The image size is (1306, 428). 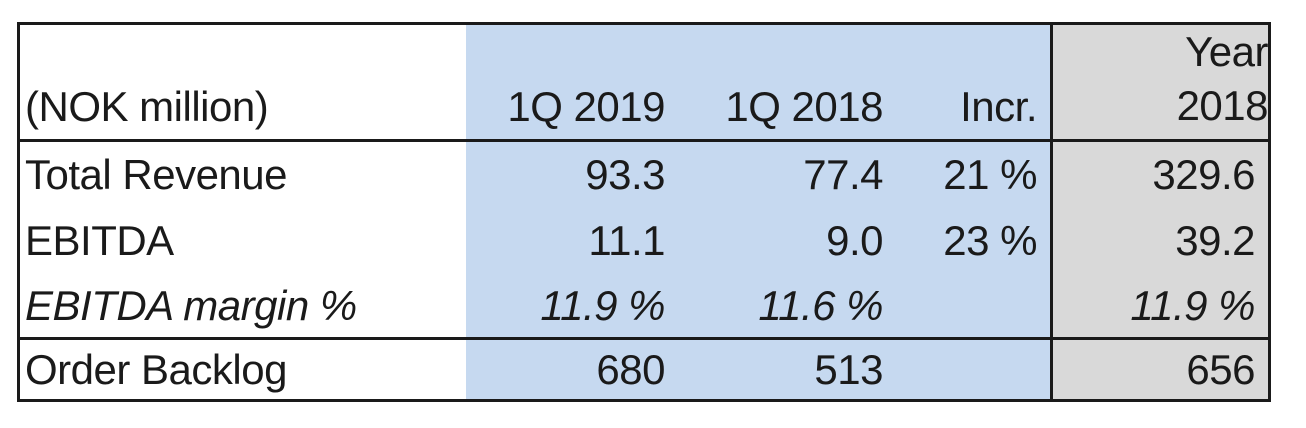 What do you see at coordinates (156, 369) in the screenshot?
I see `row-label-order-backlog: Order Backlog` at bounding box center [156, 369].